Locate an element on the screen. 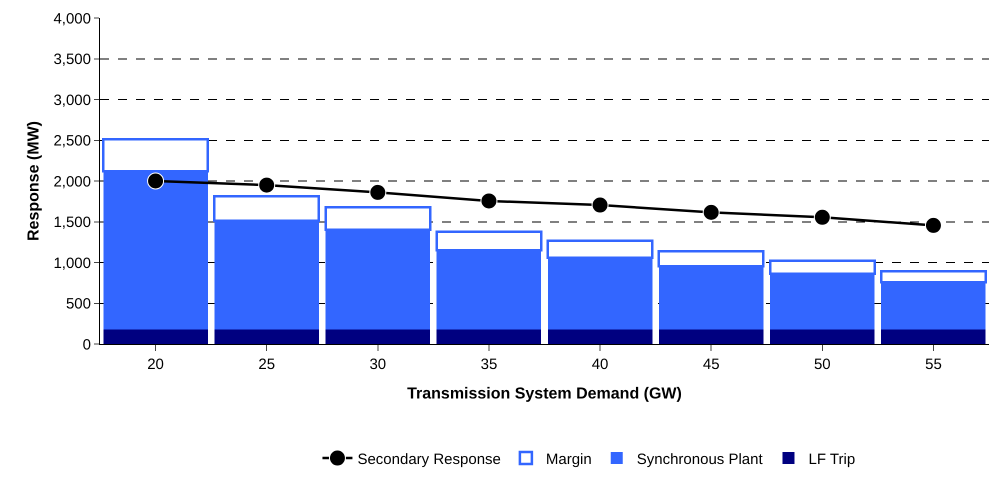 The width and height of the screenshot is (991, 477). x-tick-label: 35 is located at coordinates (489, 364).